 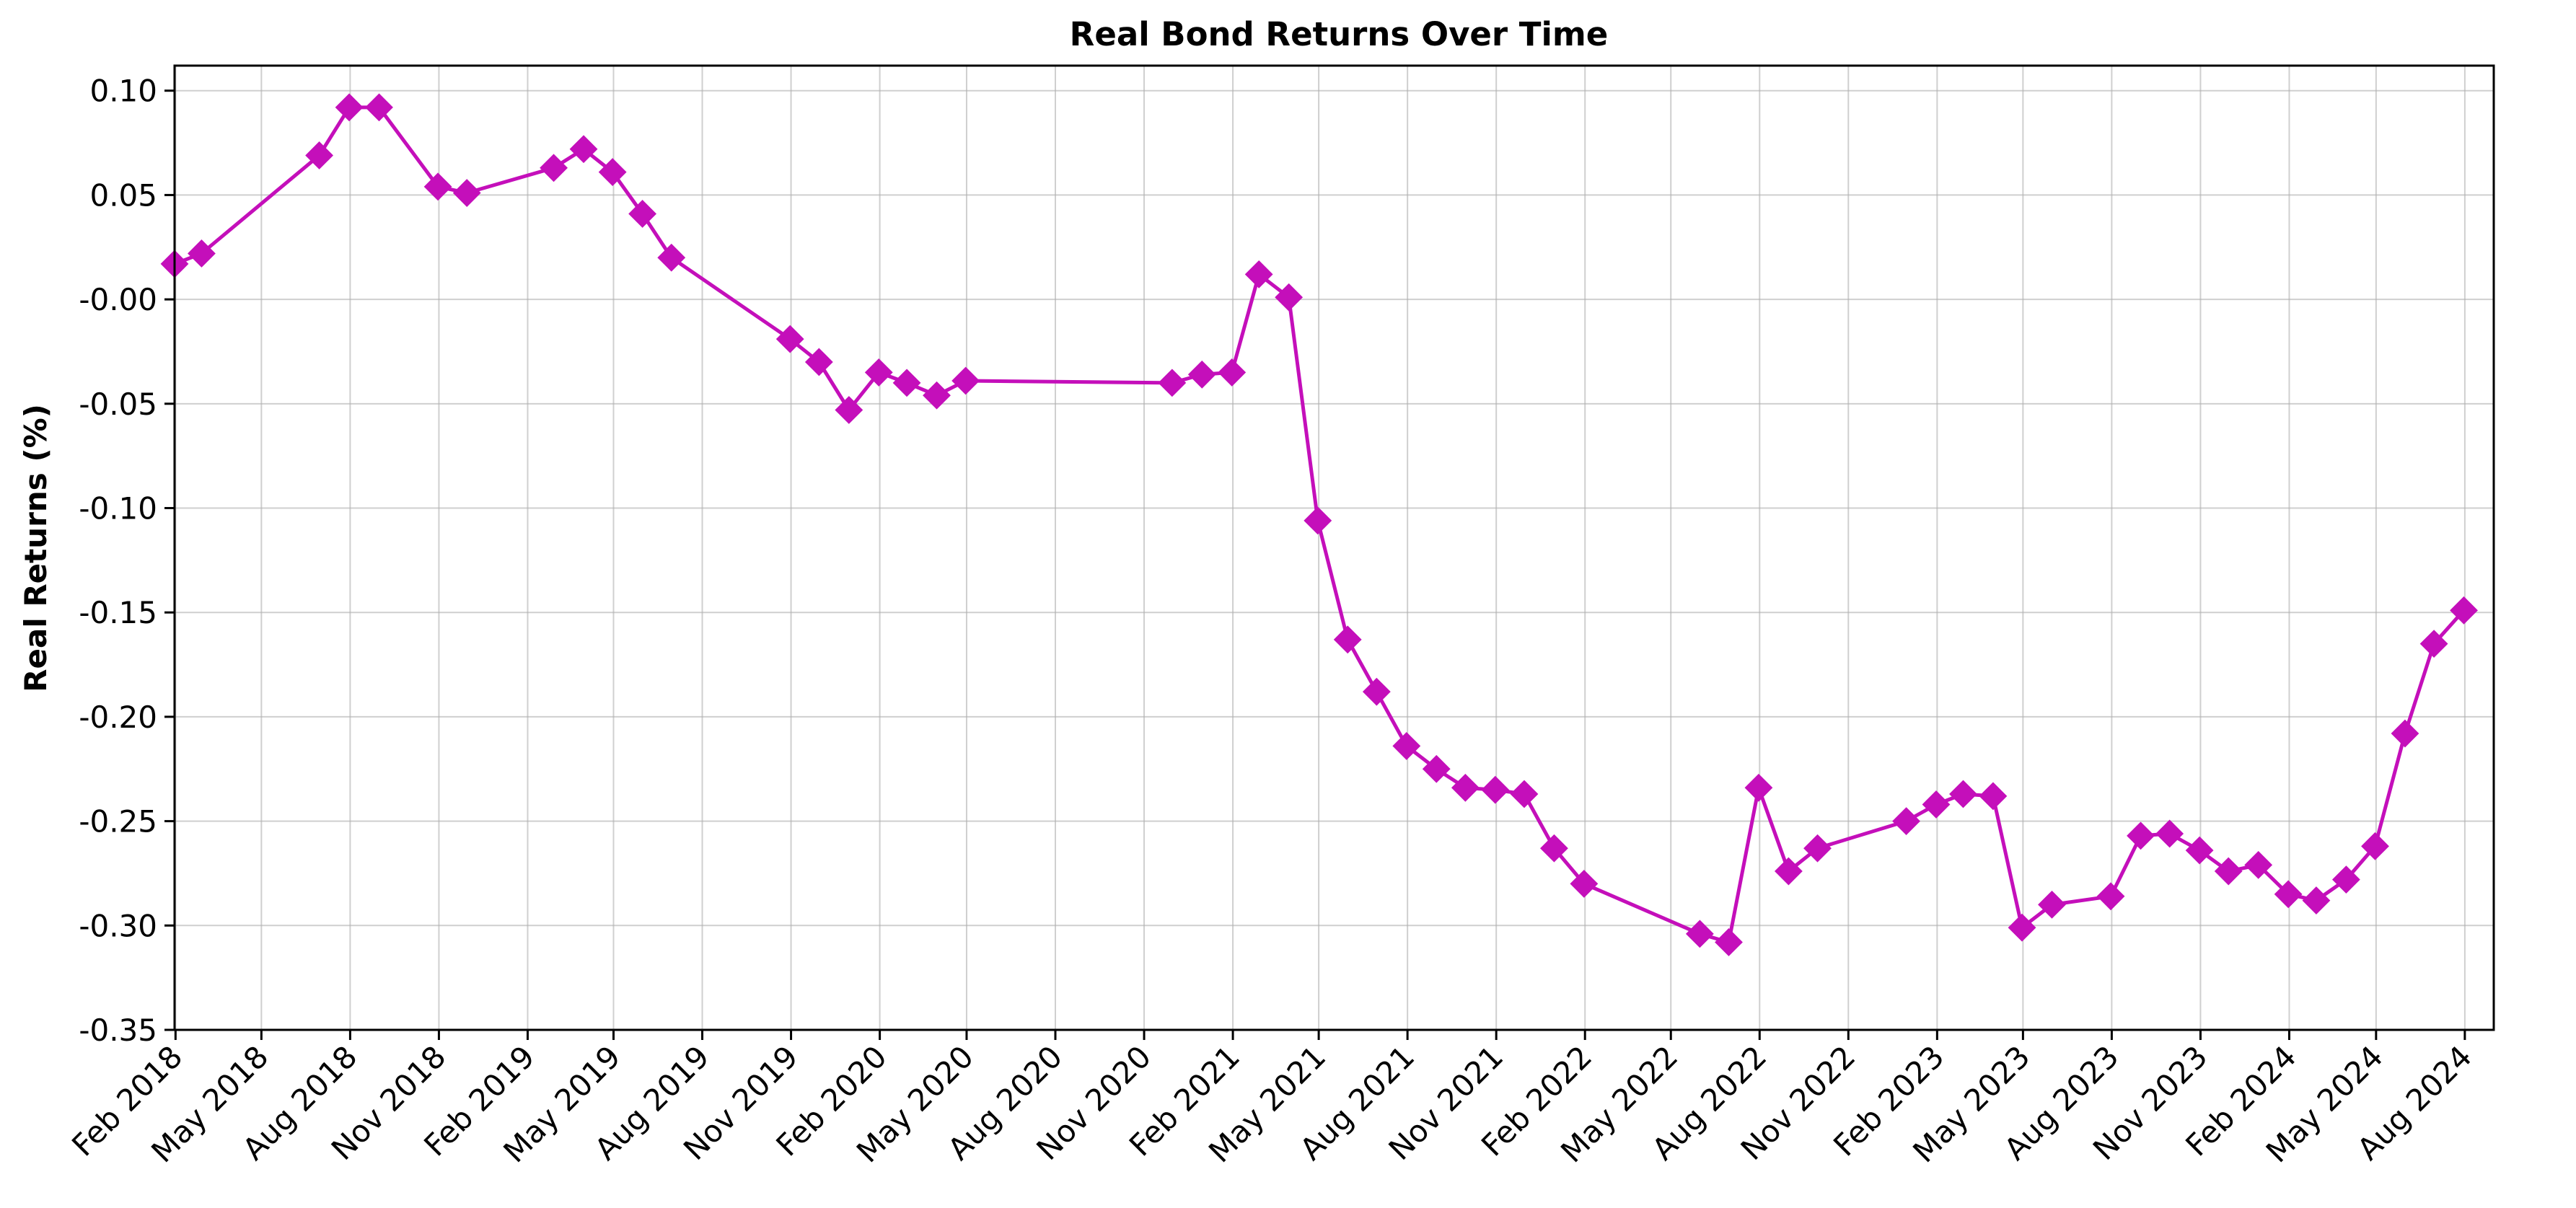 What do you see at coordinates (118, 925) in the screenshot?
I see `y-tick-label: -0.30` at bounding box center [118, 925].